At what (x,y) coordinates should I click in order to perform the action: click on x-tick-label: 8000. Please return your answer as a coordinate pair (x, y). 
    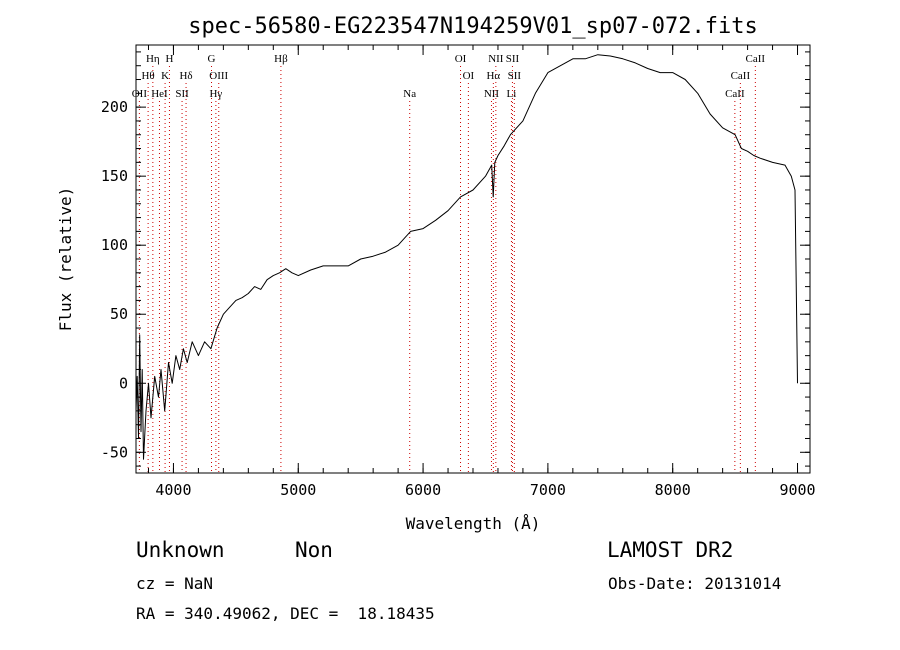
    Looking at the image, I should click on (673, 490).